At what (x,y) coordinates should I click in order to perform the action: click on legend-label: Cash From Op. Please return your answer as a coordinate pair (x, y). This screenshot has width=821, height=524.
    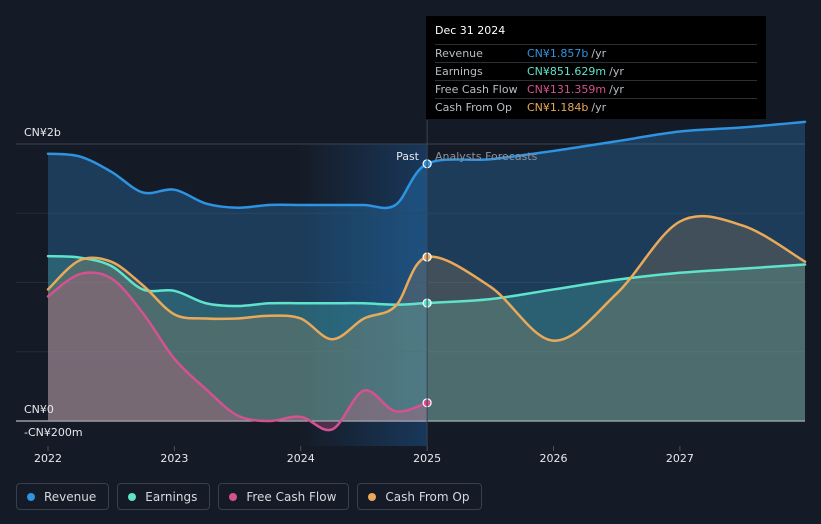
    Looking at the image, I should click on (427, 496).